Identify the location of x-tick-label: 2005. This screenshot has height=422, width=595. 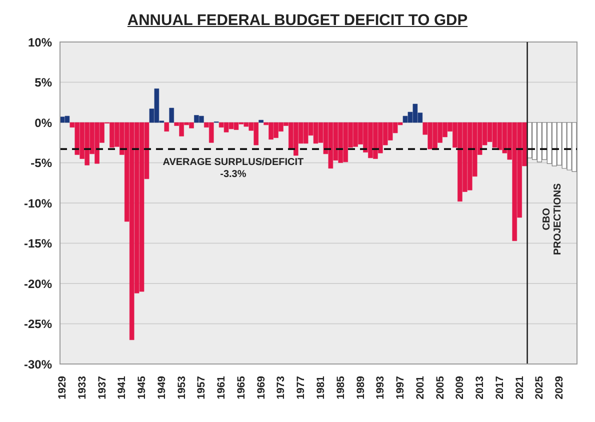
(440, 388).